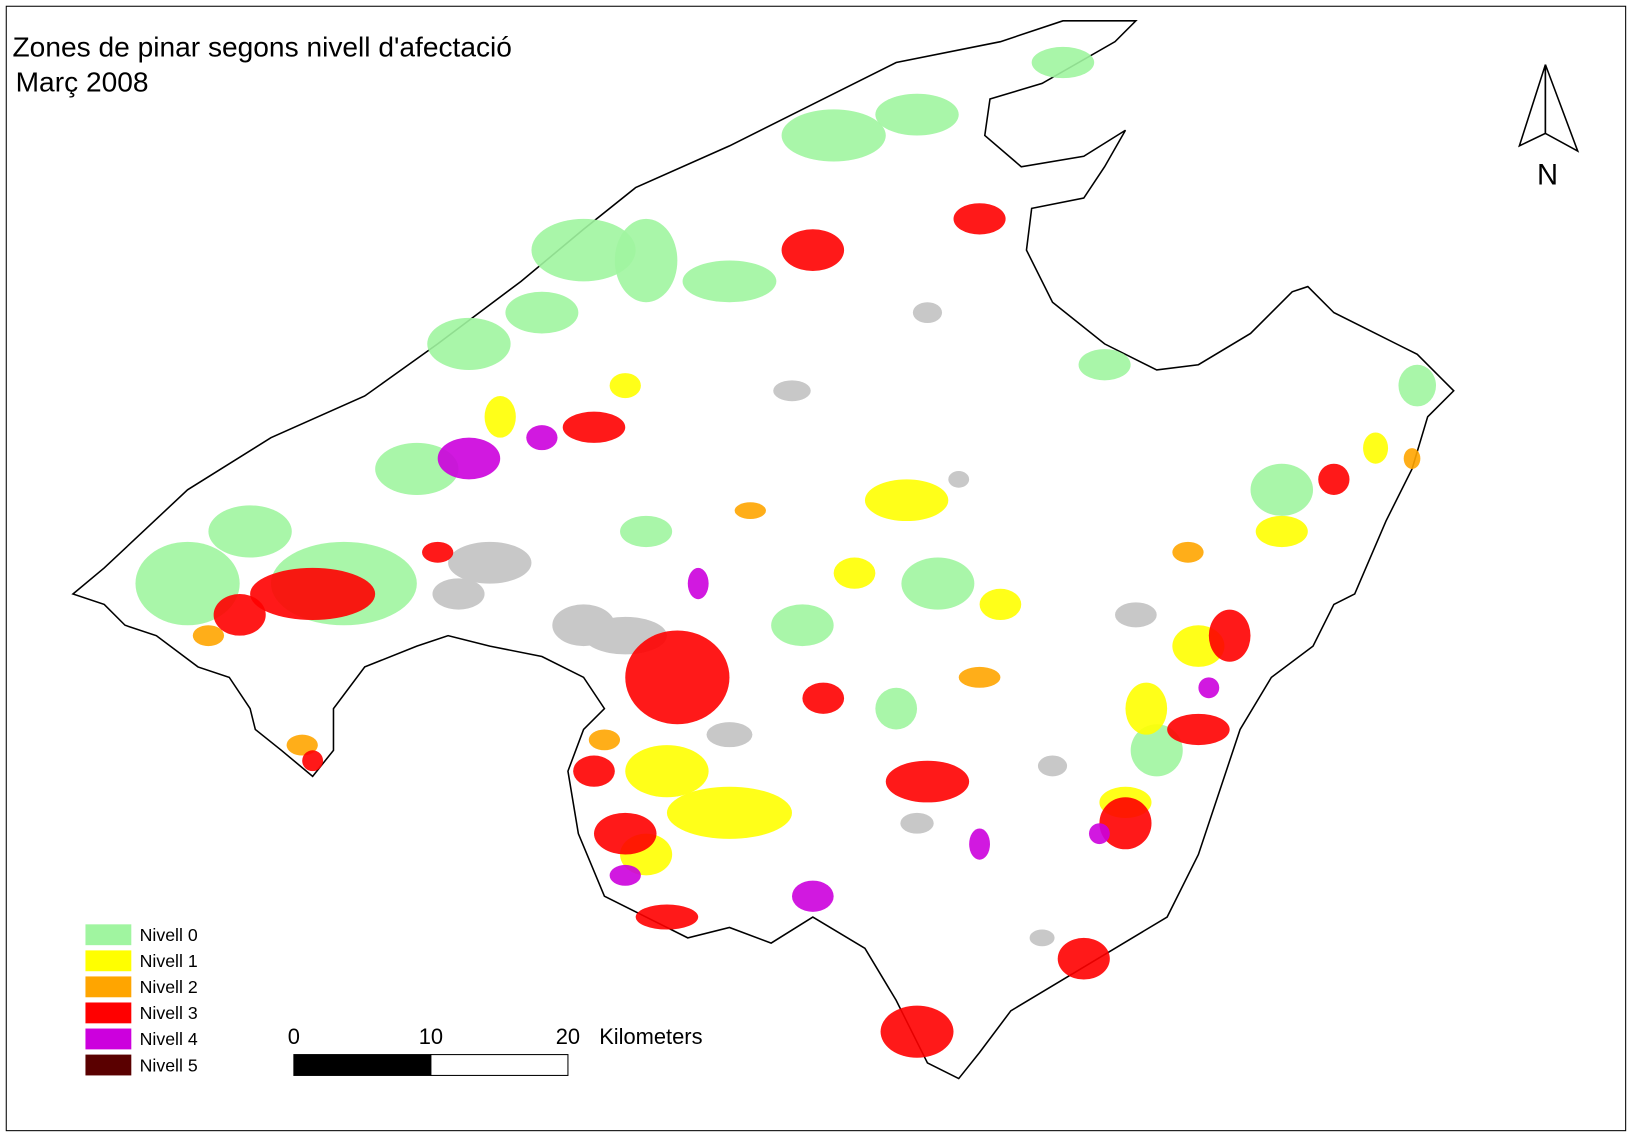  I want to click on scale-tick-label: 0, so click(294, 1036).